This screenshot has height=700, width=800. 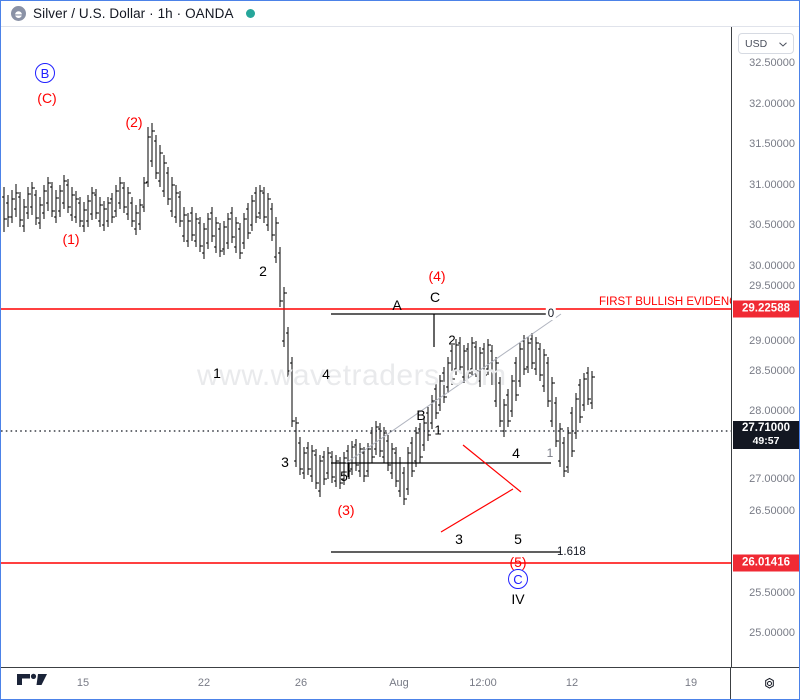 What do you see at coordinates (730, 683) in the screenshot?
I see `axis-divider` at bounding box center [730, 683].